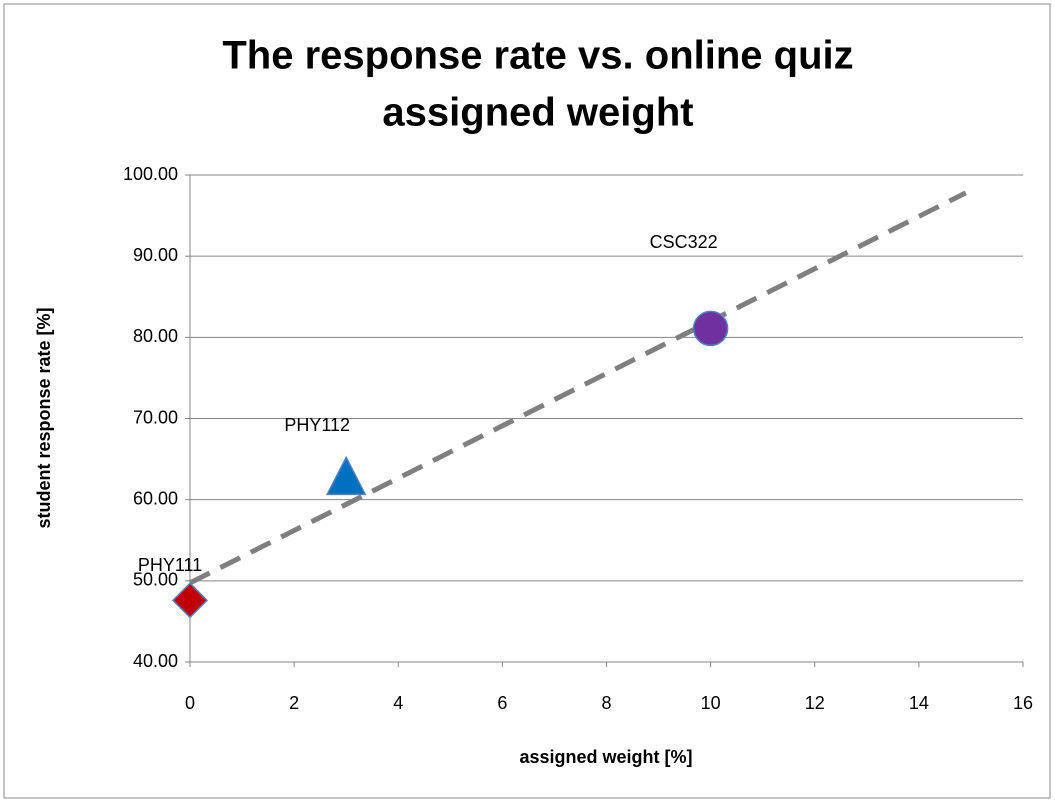 The height and width of the screenshot is (803, 1055). What do you see at coordinates (294, 703) in the screenshot?
I see `x-tick-label: 2` at bounding box center [294, 703].